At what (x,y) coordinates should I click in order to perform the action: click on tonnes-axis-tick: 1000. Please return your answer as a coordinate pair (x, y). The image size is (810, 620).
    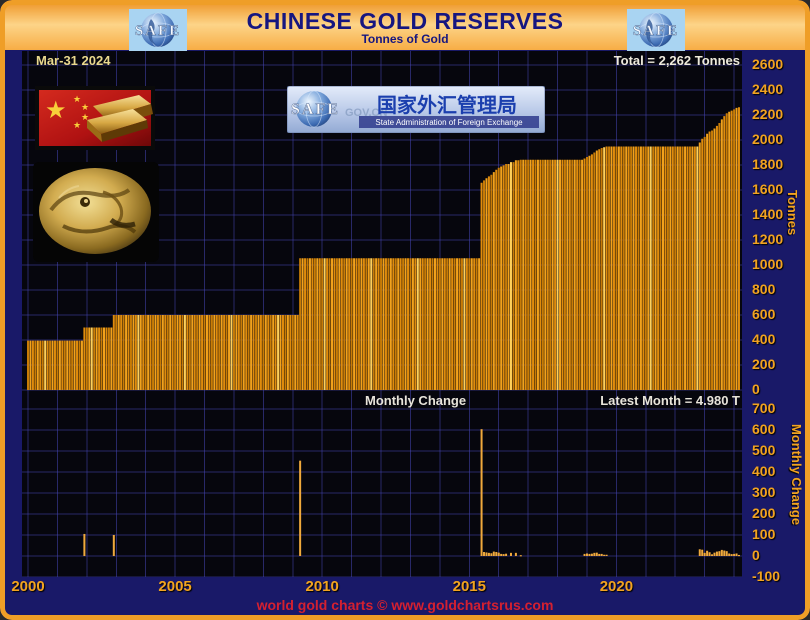
    Looking at the image, I should click on (768, 264).